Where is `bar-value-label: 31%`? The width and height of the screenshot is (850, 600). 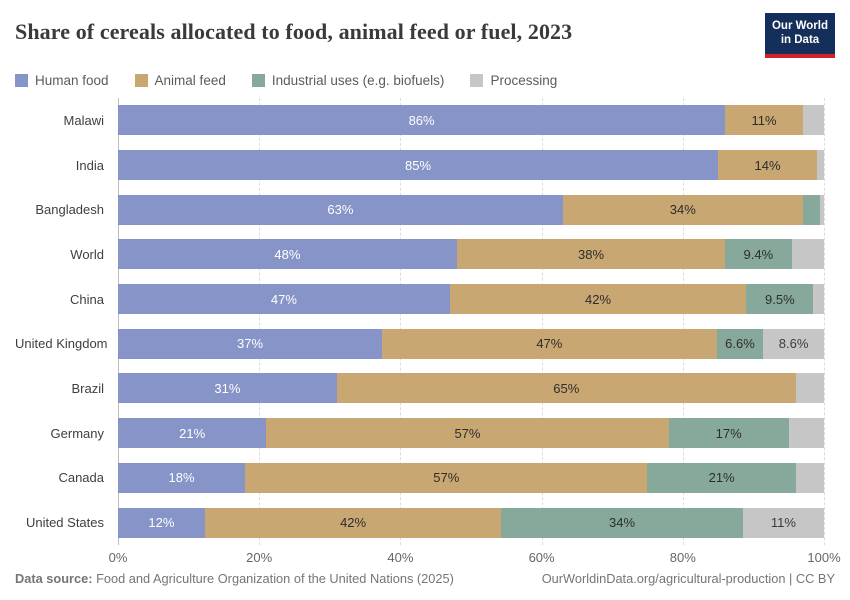
bar-value-label: 31% is located at coordinates (227, 388).